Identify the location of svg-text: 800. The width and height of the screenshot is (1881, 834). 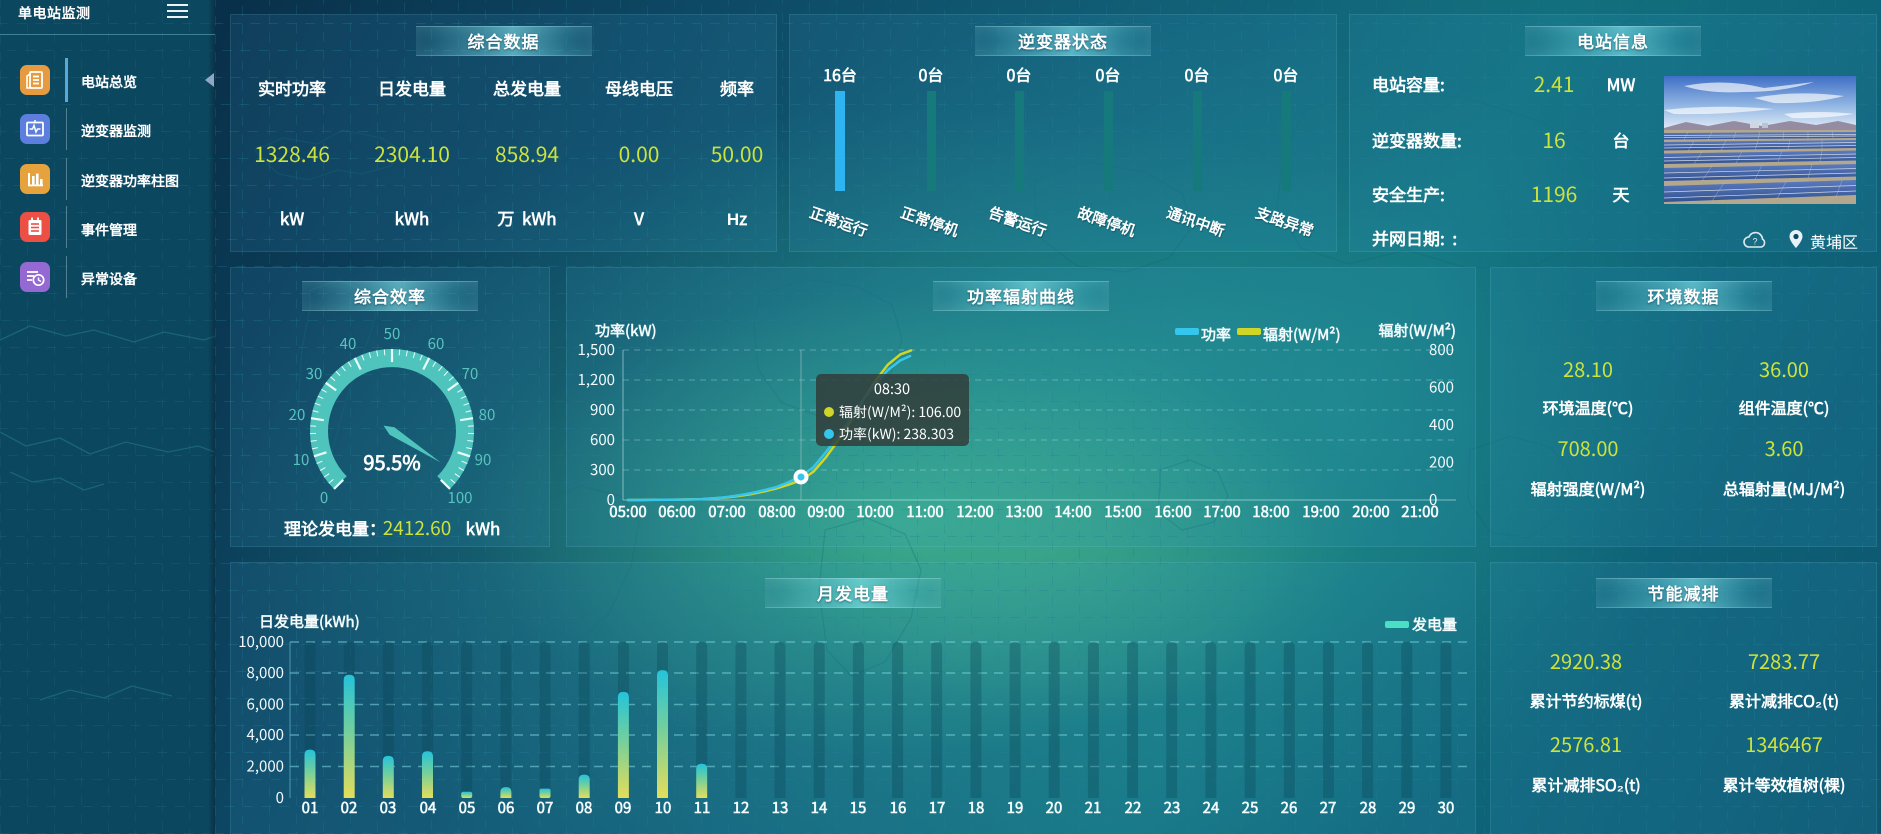
(1441, 349).